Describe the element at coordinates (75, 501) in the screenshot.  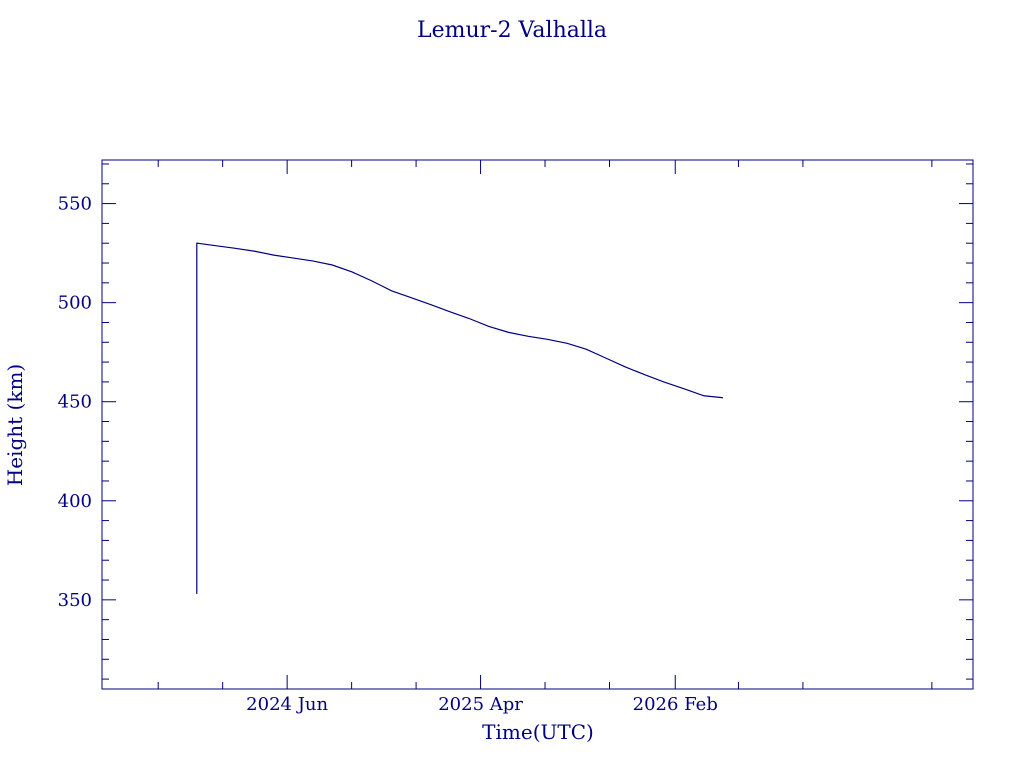
I see `y-tick-label: 400` at that location.